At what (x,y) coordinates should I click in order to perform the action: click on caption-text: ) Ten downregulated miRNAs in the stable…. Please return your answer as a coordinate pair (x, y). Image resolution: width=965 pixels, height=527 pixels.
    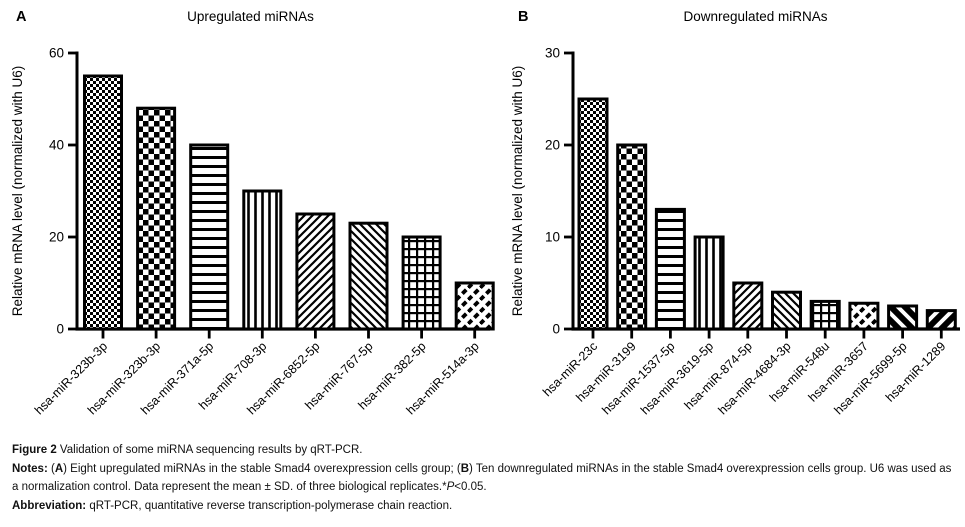
    Looking at the image, I should click on (482, 478).